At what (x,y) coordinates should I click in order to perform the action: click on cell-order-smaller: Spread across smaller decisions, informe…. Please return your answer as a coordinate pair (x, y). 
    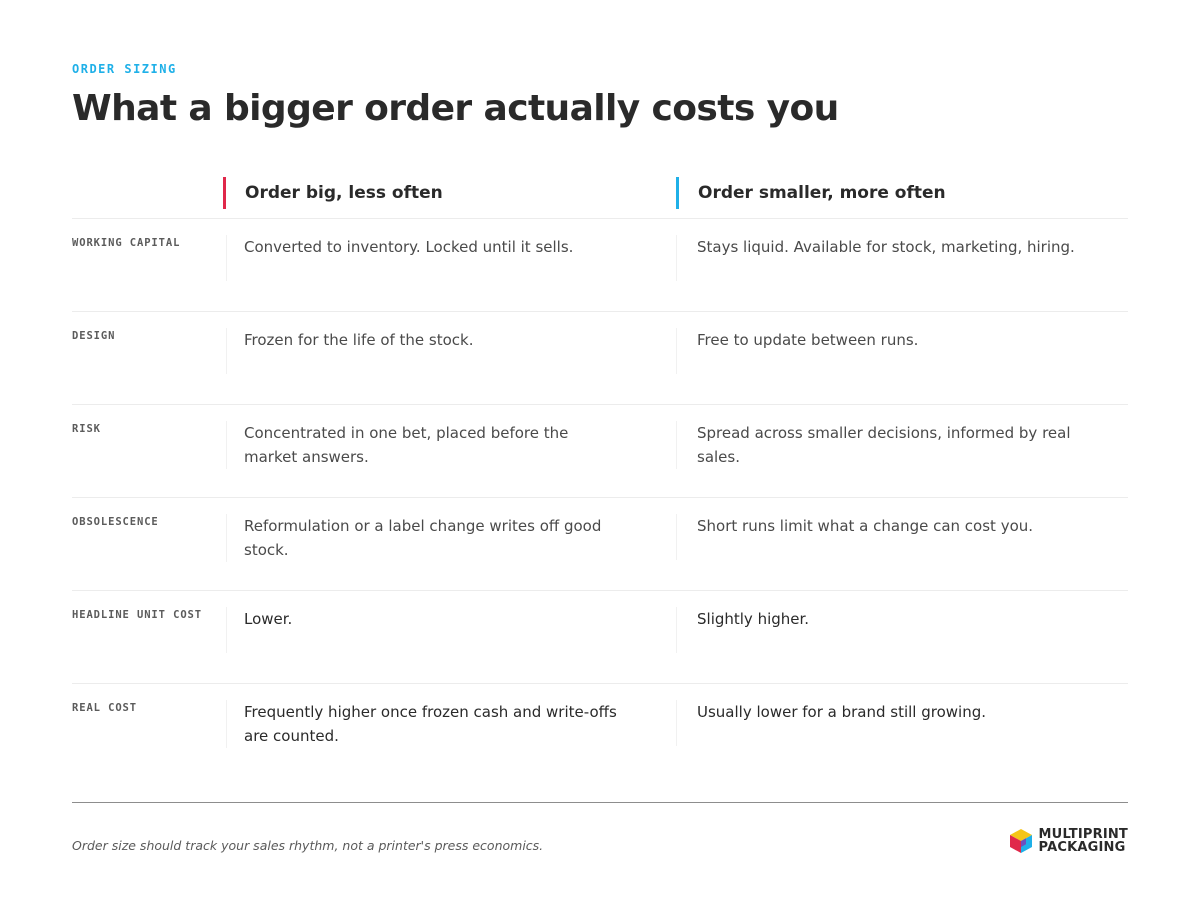
    Looking at the image, I should click on (876, 445).